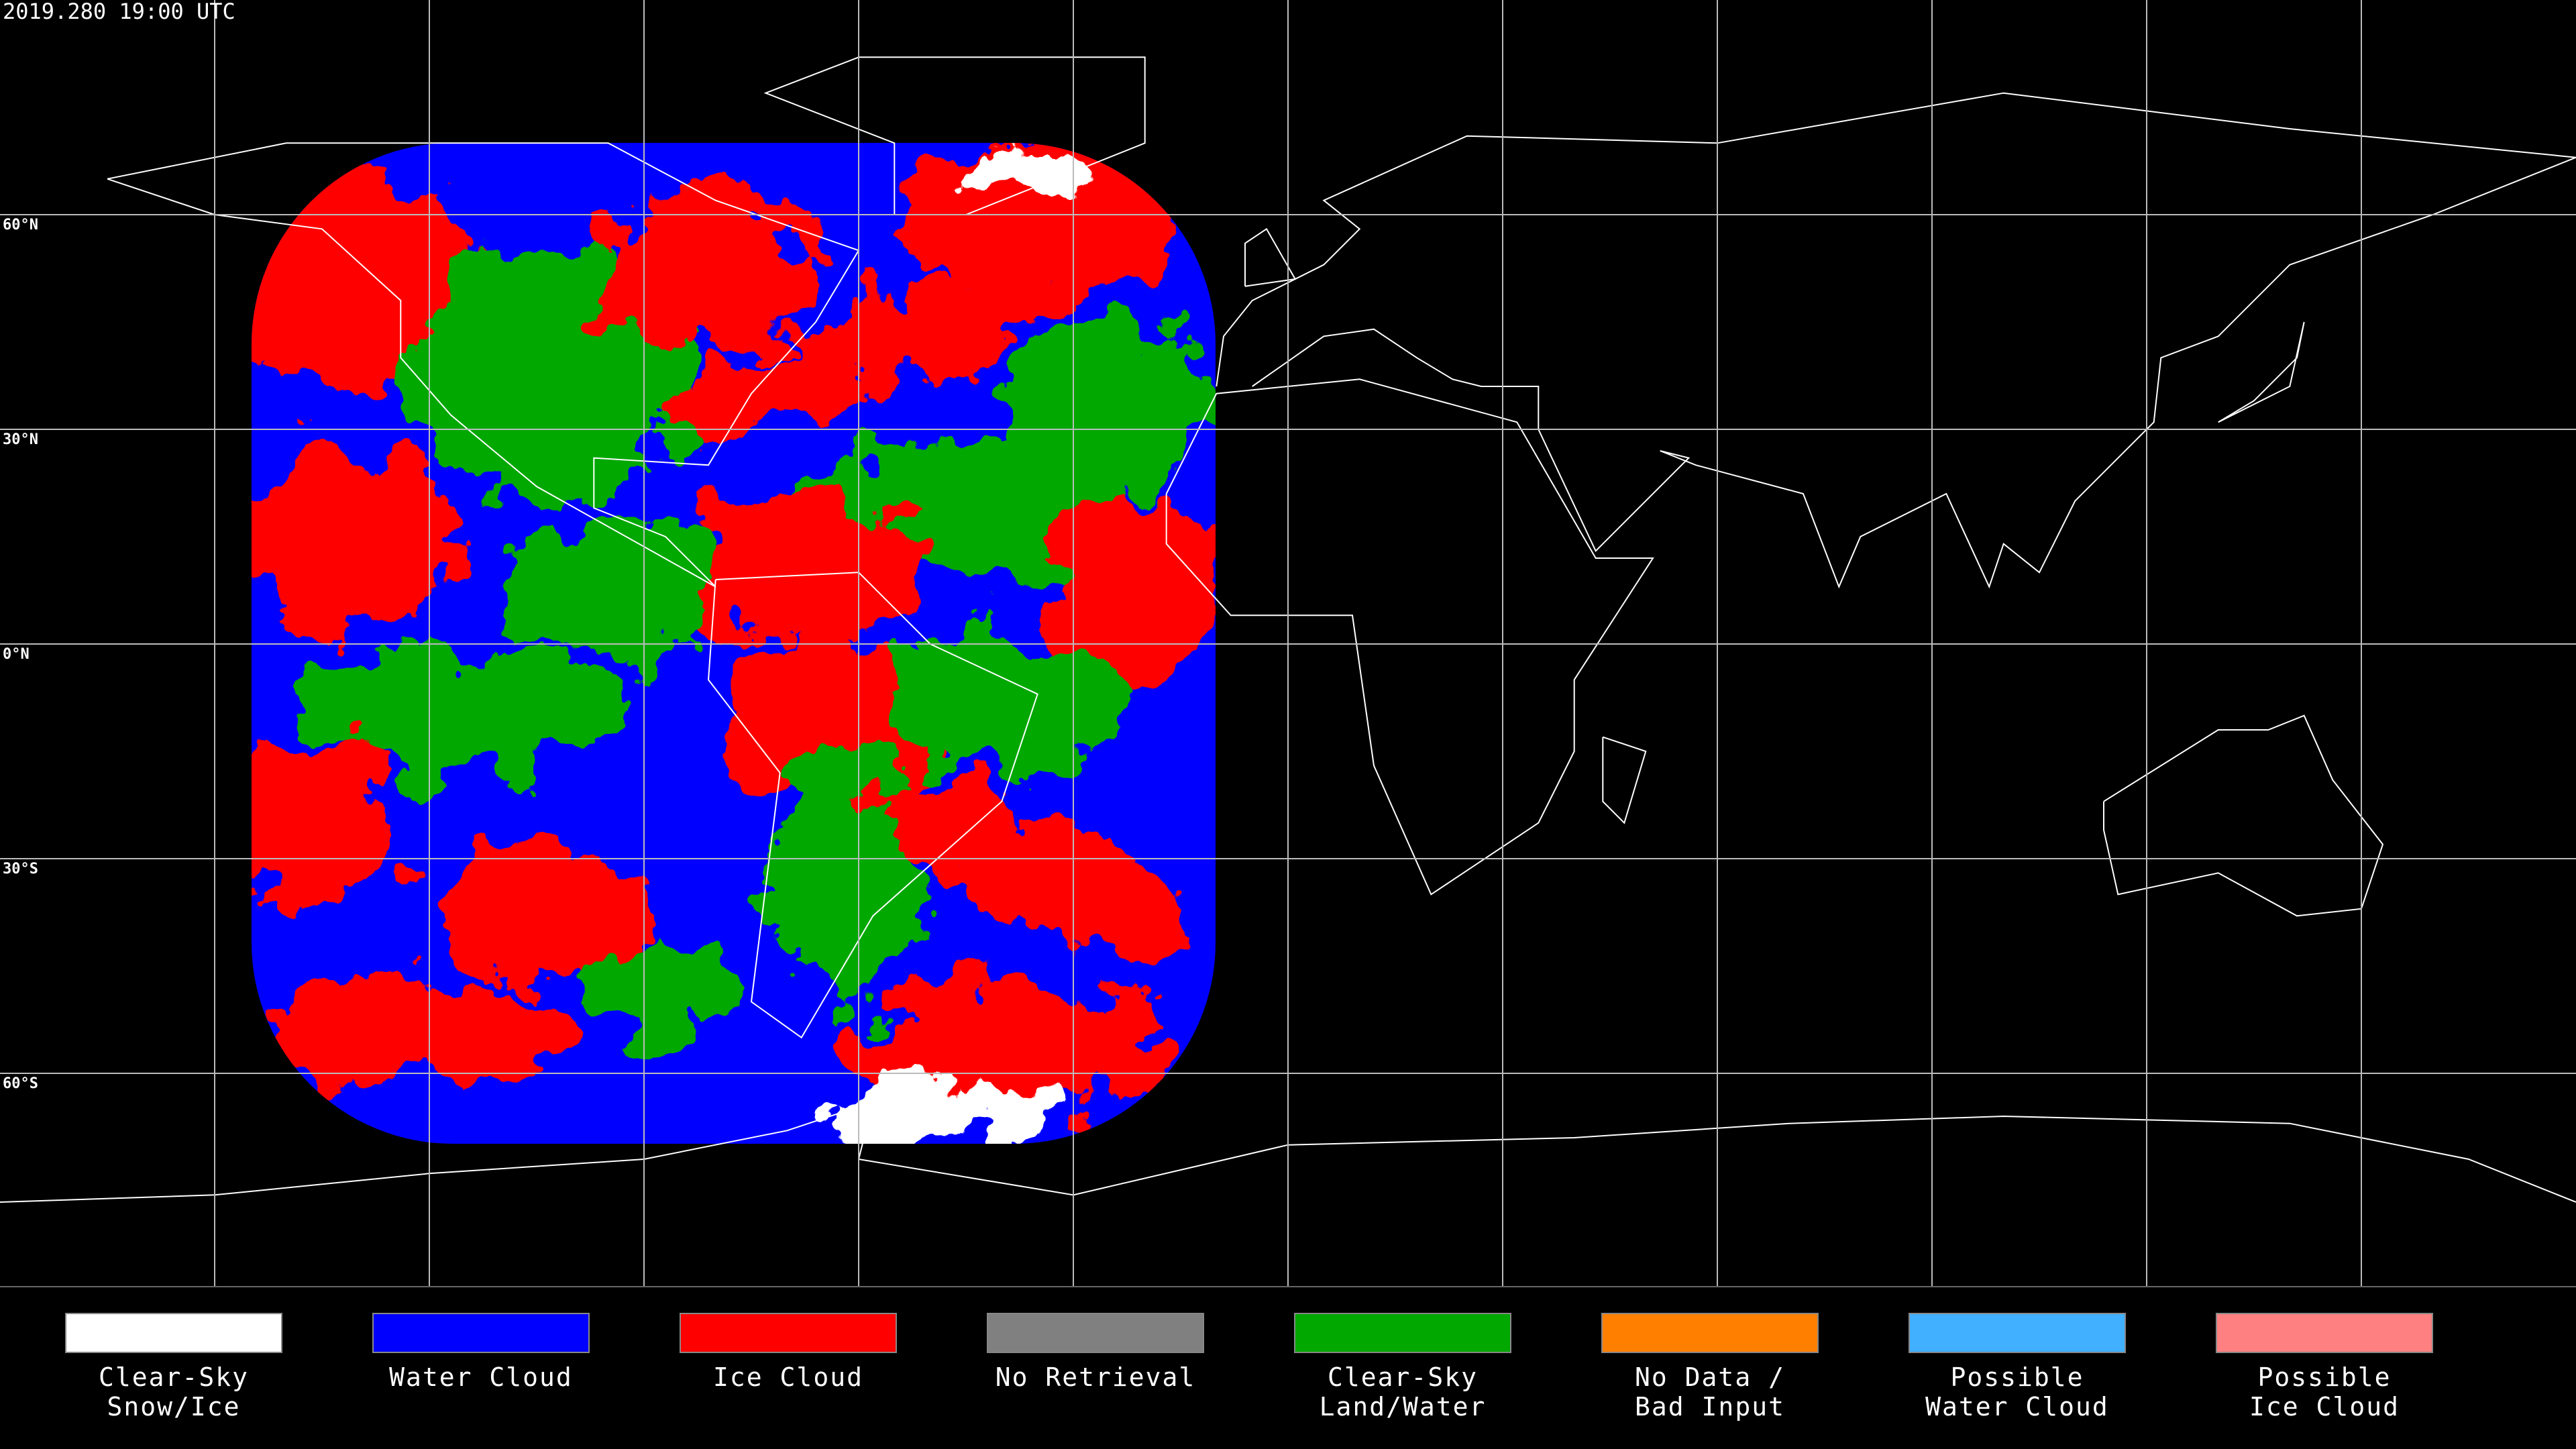  What do you see at coordinates (1710, 1377) in the screenshot?
I see `legend-label: No Data /` at bounding box center [1710, 1377].